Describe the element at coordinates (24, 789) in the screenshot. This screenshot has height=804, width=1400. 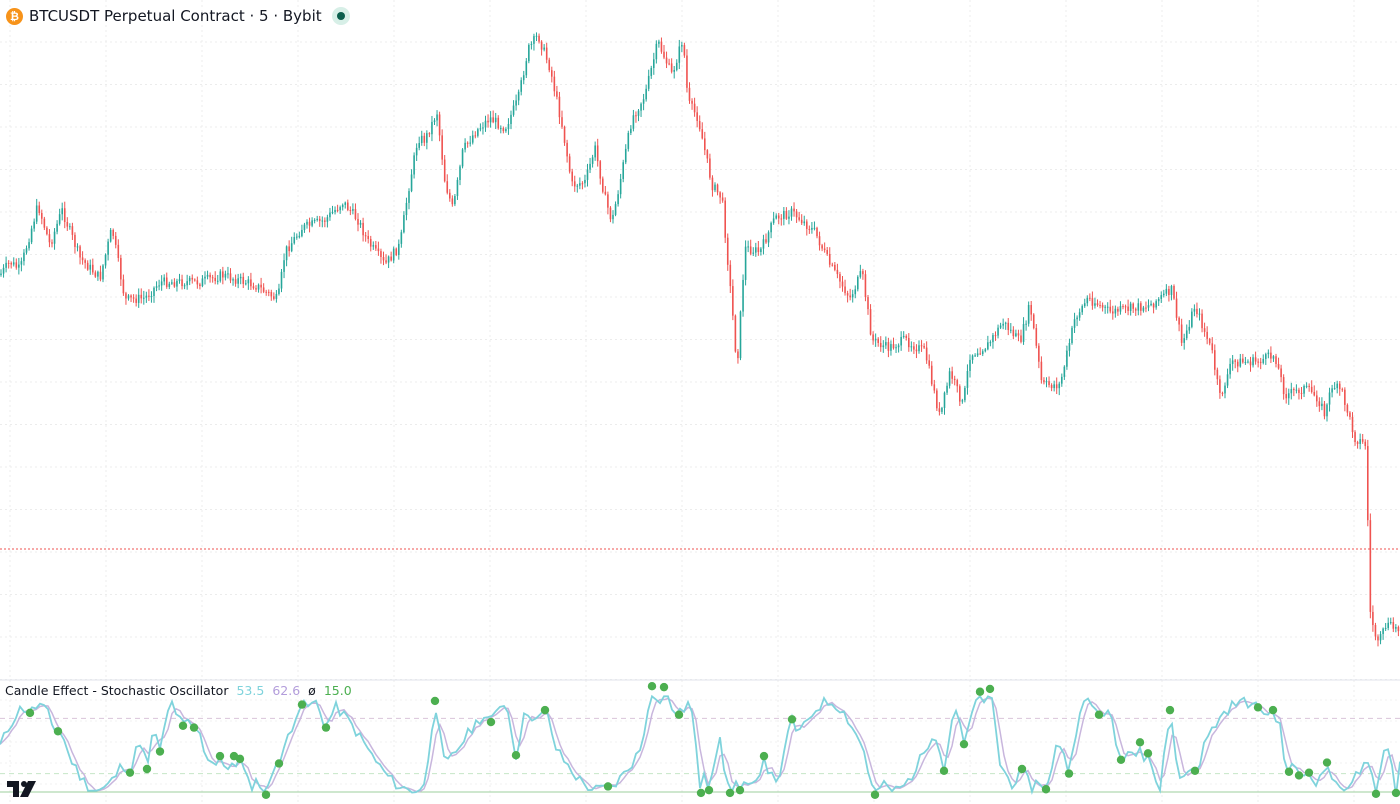
I see `tradingview-logo-icon` at that location.